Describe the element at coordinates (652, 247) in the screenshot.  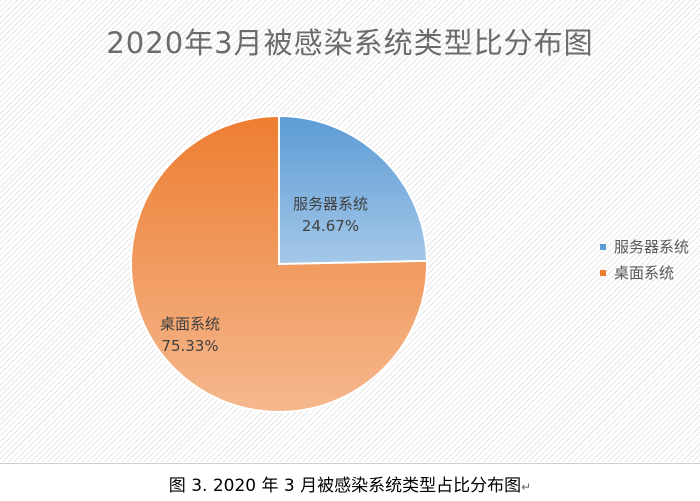
I see `legend-label-server: 服务器系统` at that location.